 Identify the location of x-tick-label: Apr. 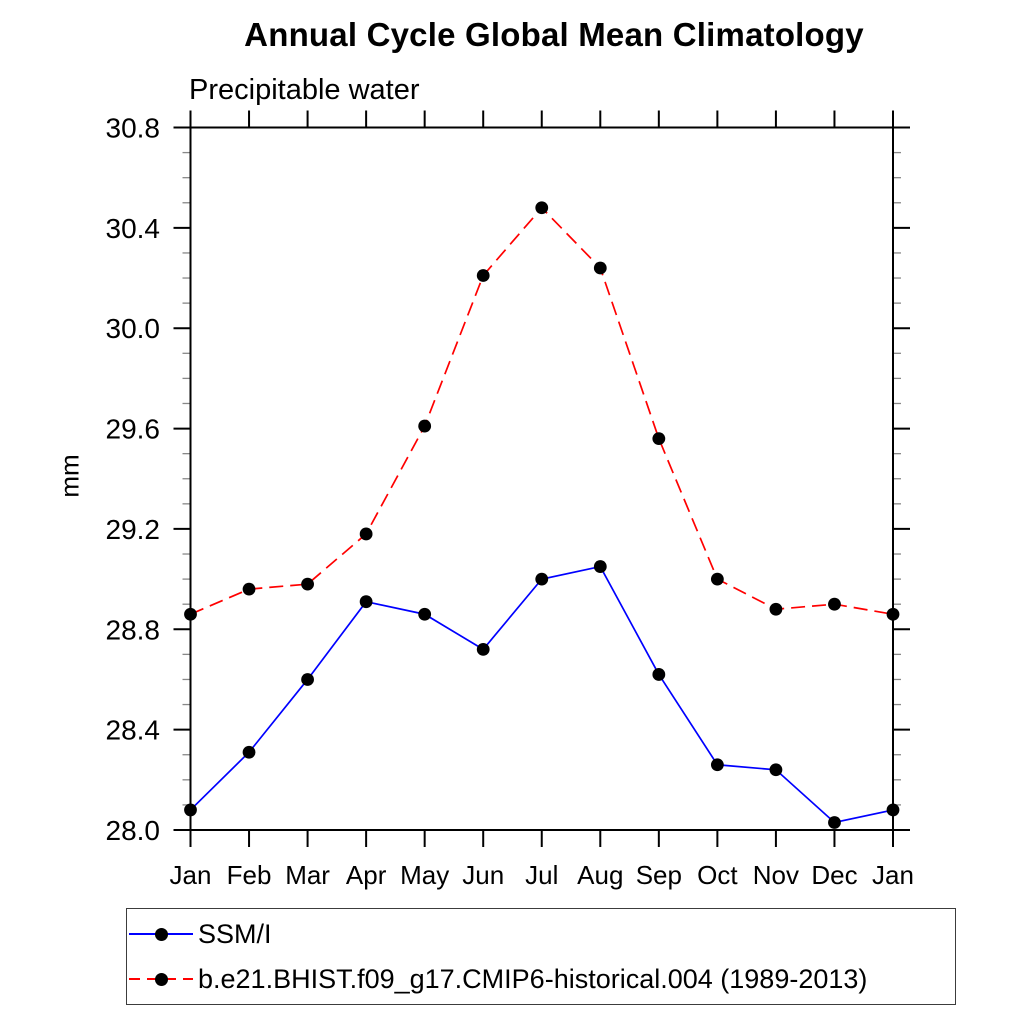
(366, 875).